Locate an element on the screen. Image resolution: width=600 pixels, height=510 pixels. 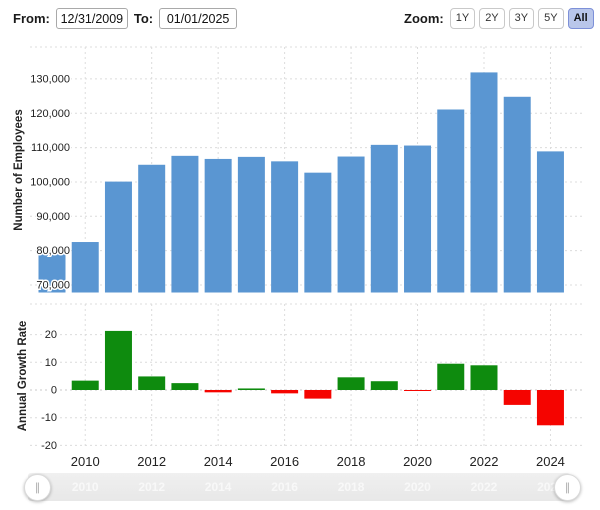
date-range-controls: From: To: is located at coordinates (125, 18).